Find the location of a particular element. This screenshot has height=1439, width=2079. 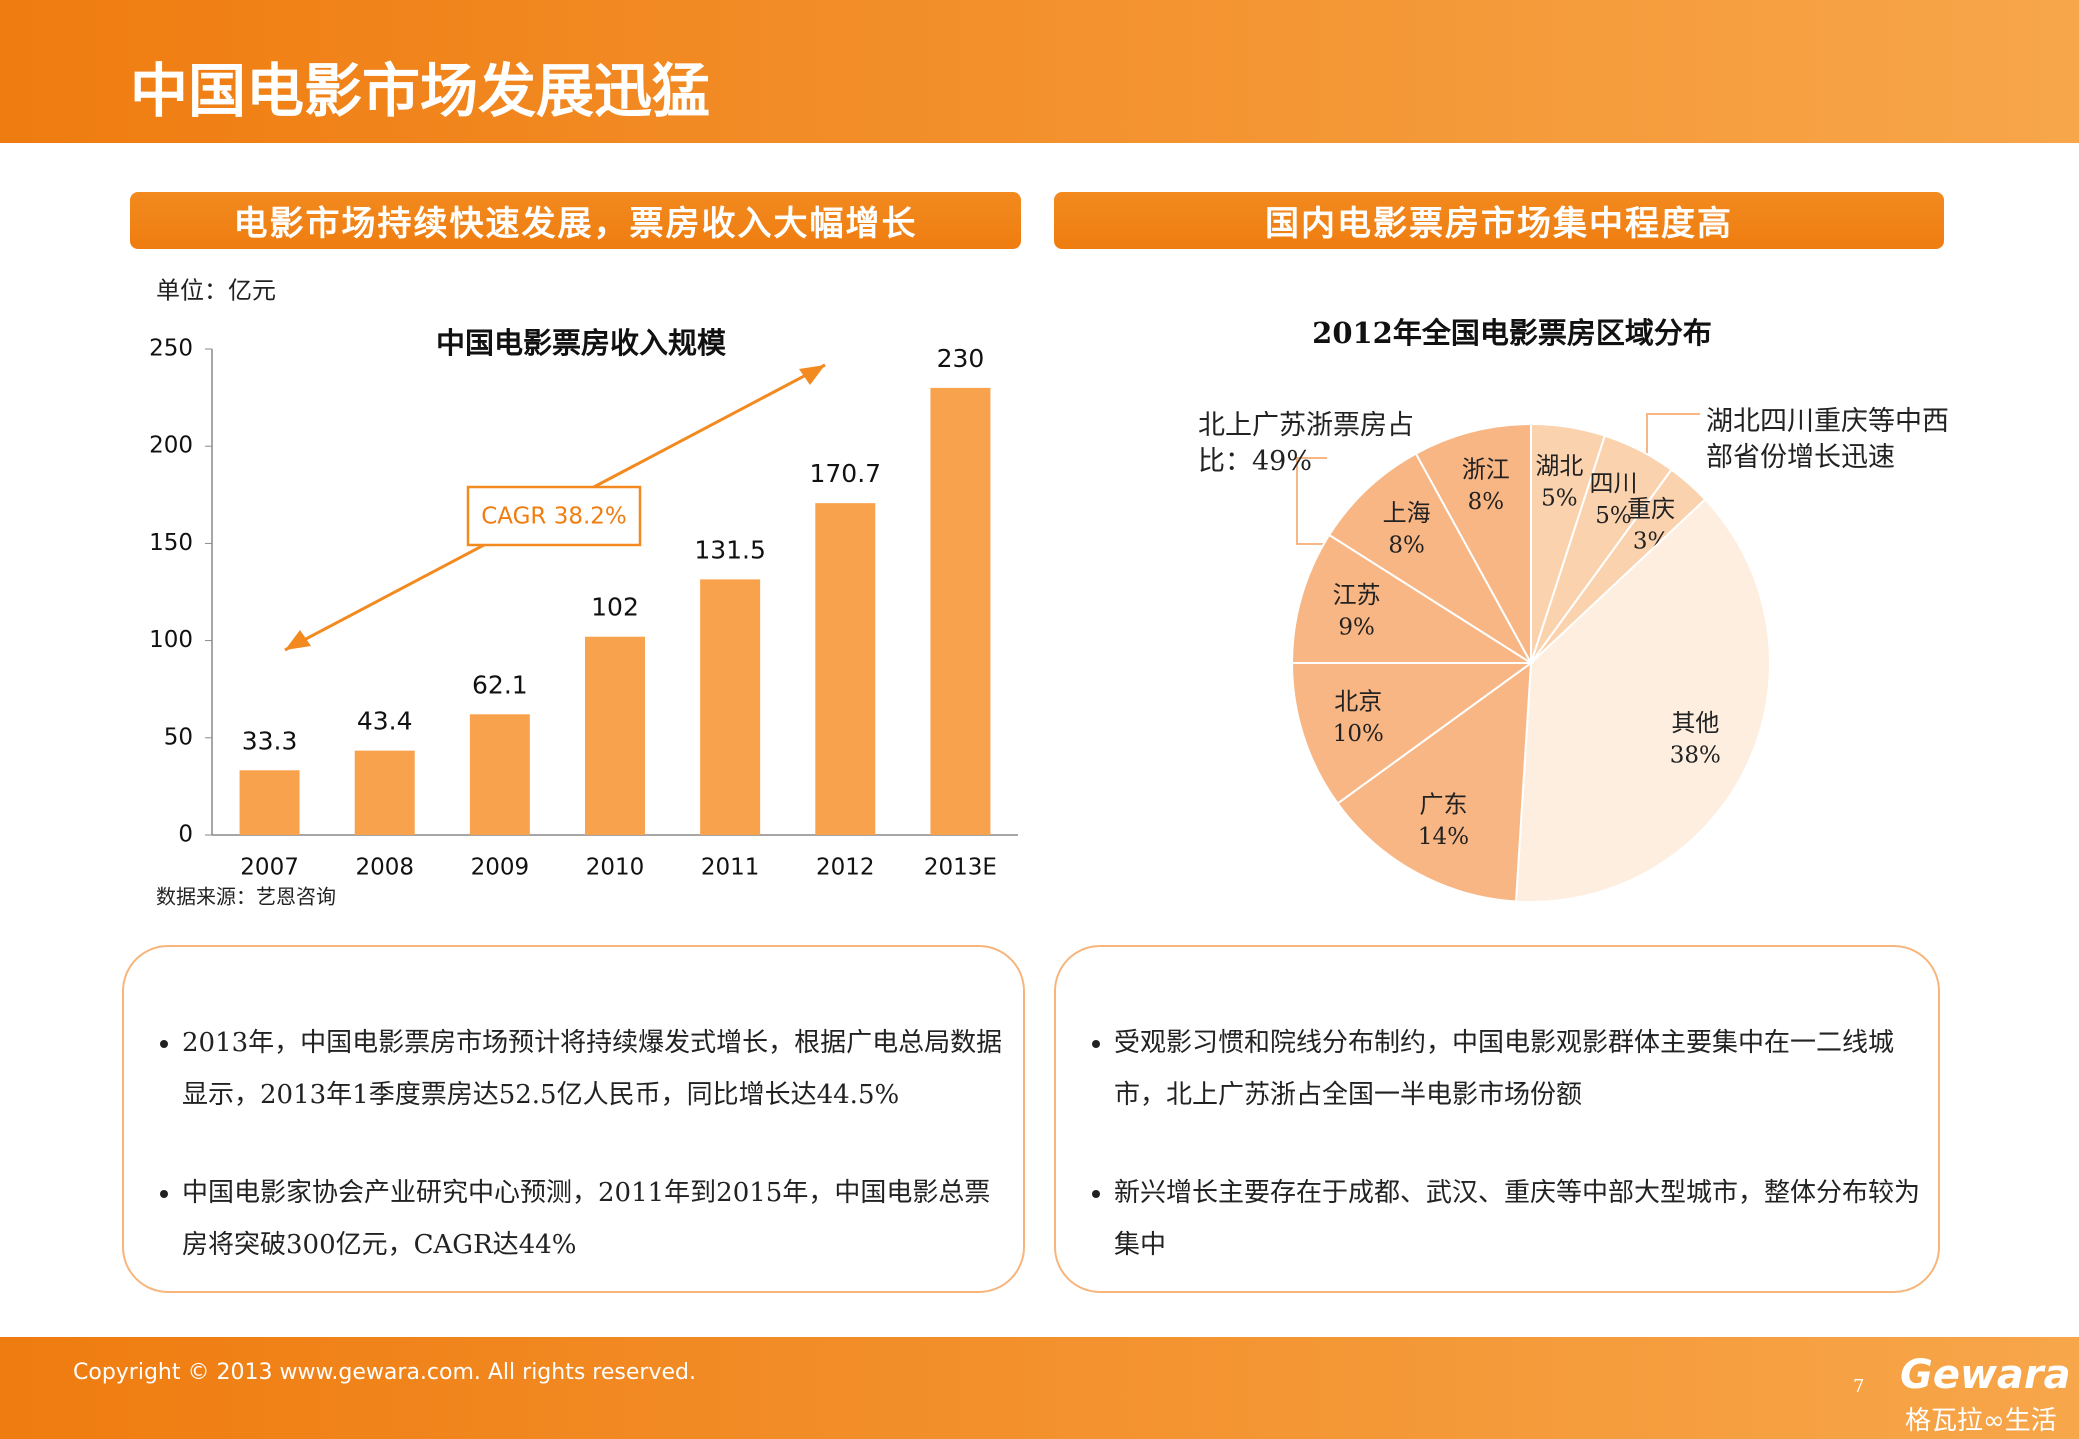

x-tick-label: 2008 is located at coordinates (384, 868).